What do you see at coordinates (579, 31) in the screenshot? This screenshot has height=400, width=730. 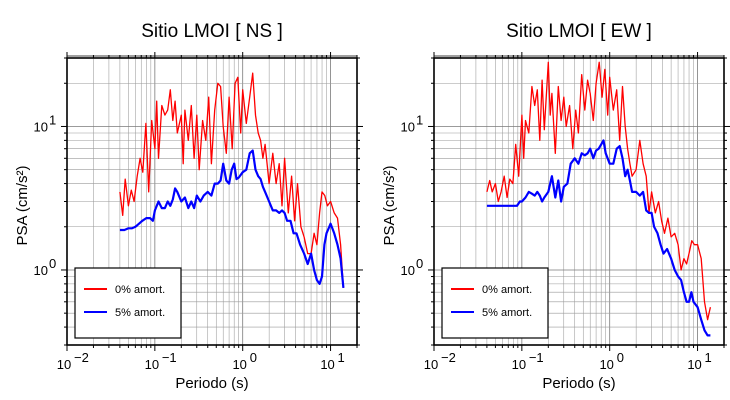 I see `chart-title: Sitio LMOI [ EW ]` at bounding box center [579, 31].